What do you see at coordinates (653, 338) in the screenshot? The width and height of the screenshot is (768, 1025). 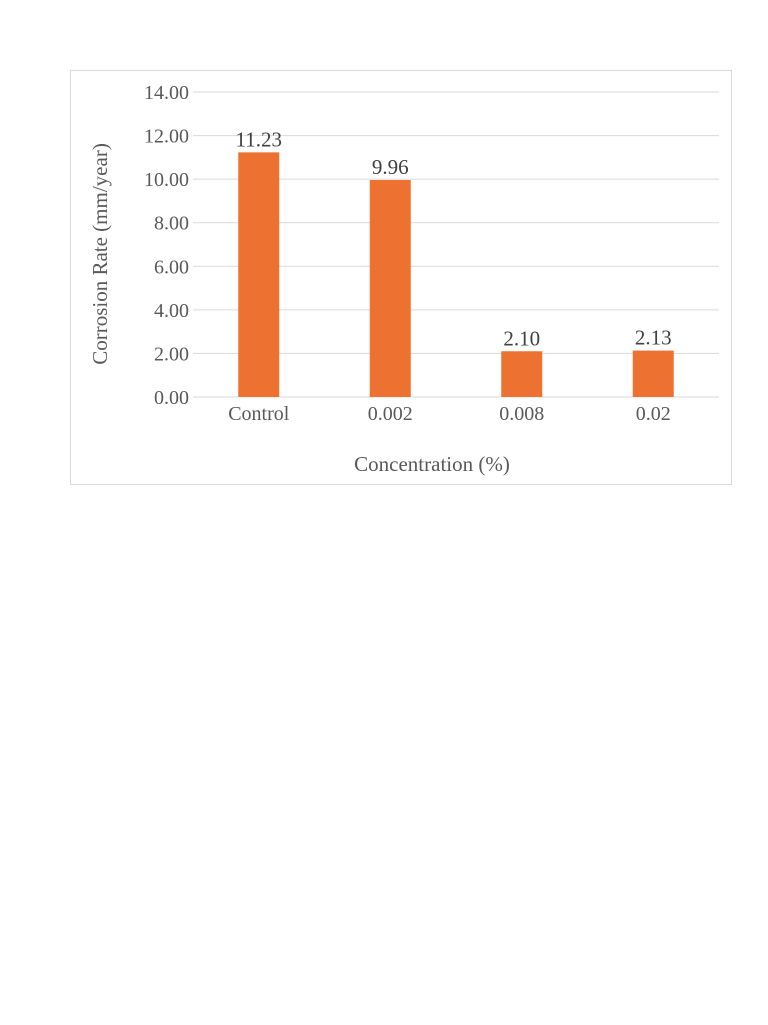 I see `data-label: 2.13` at bounding box center [653, 338].